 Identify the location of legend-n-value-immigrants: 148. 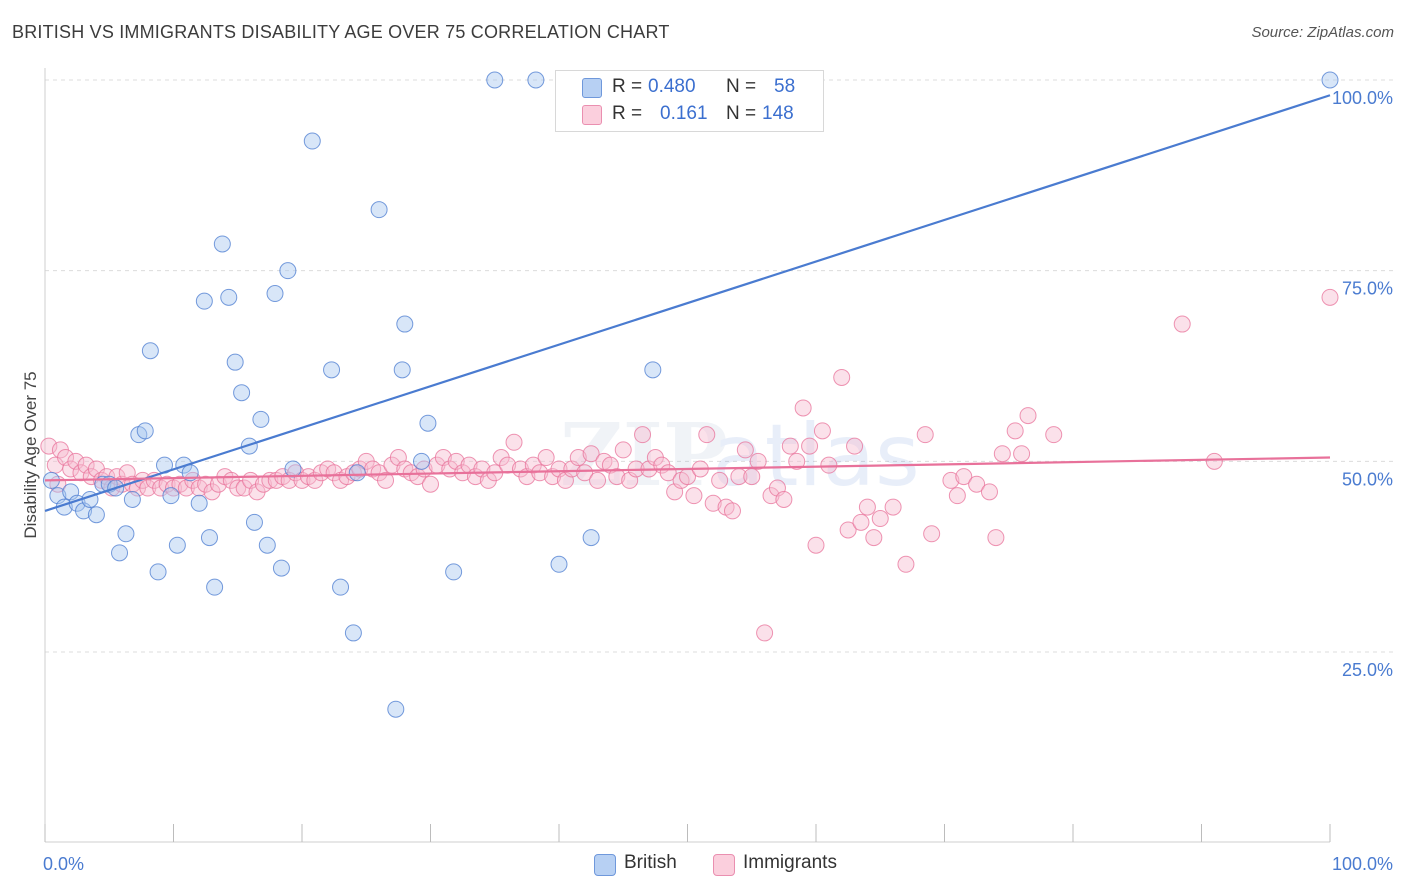
(778, 113).